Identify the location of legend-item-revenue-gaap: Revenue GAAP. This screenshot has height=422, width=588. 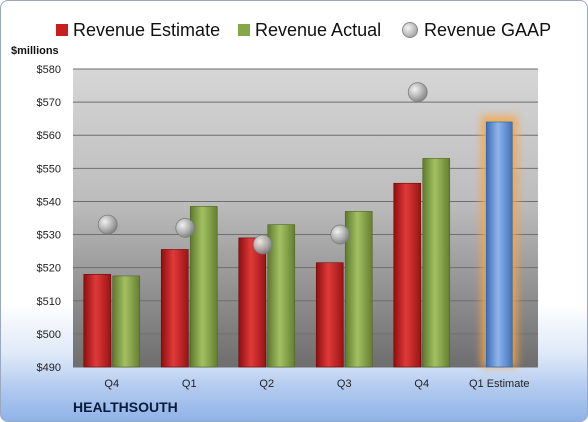
(476, 30).